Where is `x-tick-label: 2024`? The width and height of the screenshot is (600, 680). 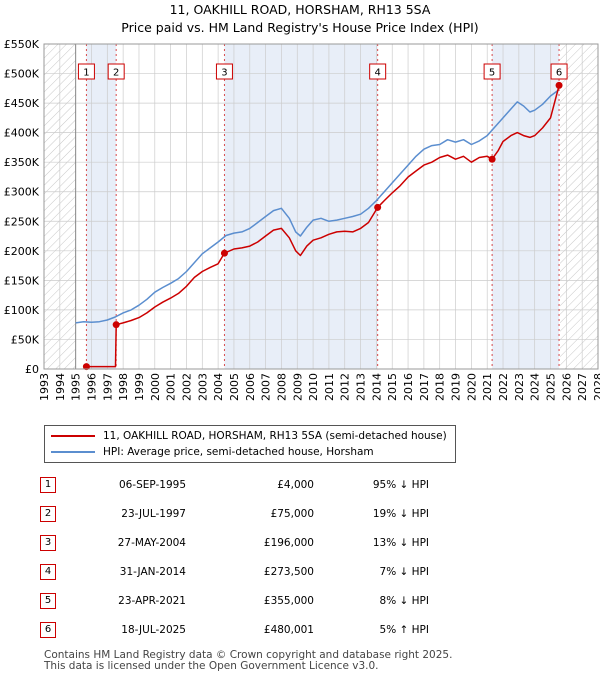
x-tick-label: 2024 is located at coordinates (535, 387).